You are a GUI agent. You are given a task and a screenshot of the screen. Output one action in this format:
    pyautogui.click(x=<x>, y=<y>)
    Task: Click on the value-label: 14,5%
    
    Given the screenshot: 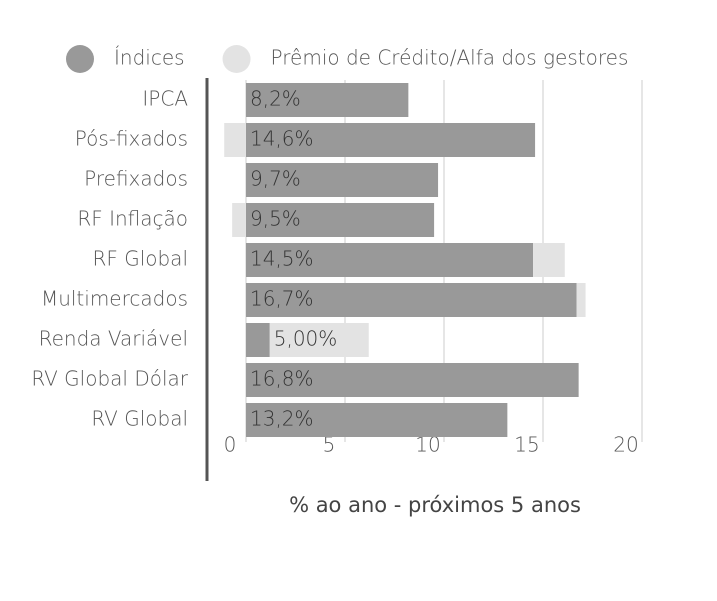 What is the action you would take?
    pyautogui.click(x=282, y=259)
    